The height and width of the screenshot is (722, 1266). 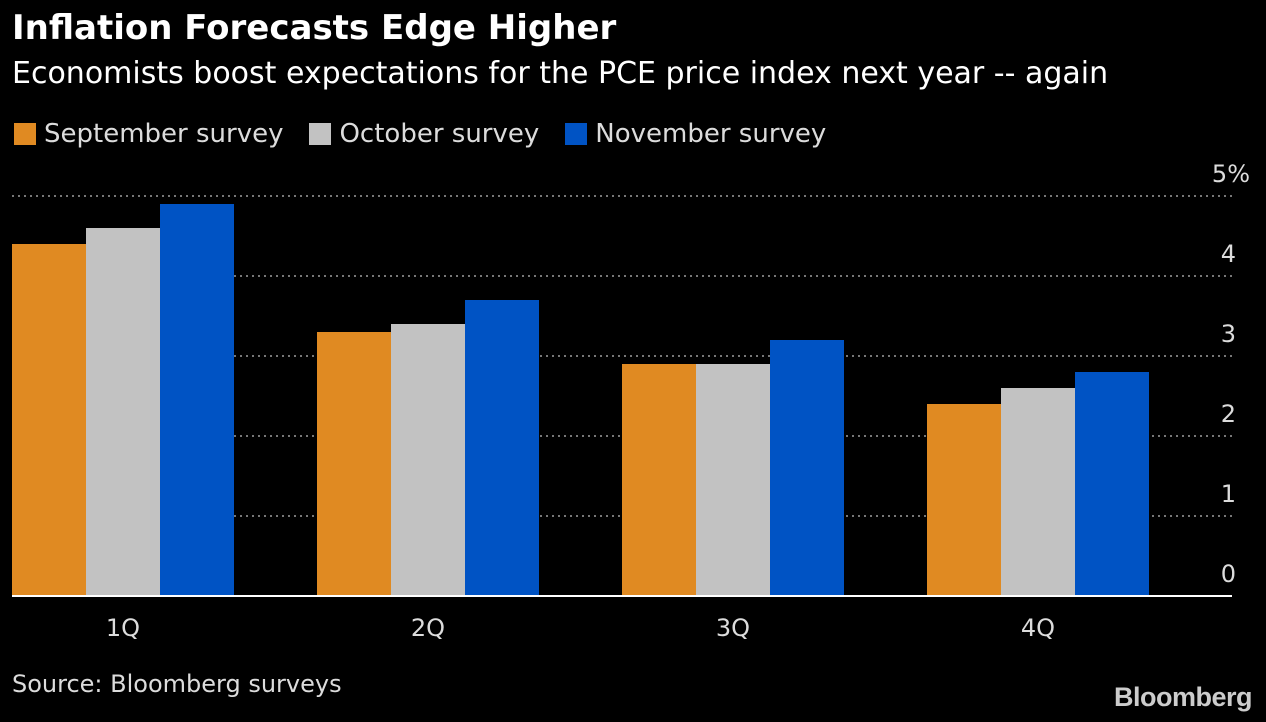 What do you see at coordinates (1228, 334) in the screenshot?
I see `y-tick-label-3: 3` at bounding box center [1228, 334].